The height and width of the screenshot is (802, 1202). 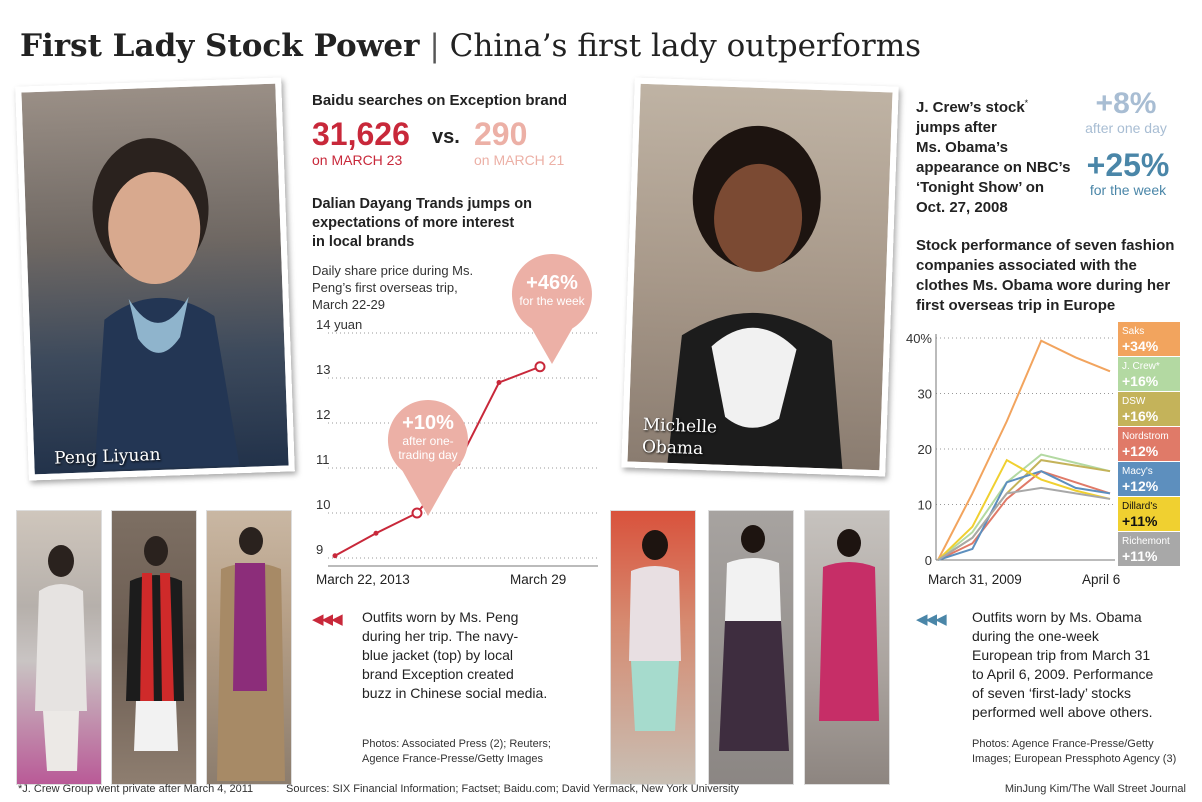 What do you see at coordinates (552, 290) in the screenshot?
I see `callout-week: +46% for the week` at bounding box center [552, 290].